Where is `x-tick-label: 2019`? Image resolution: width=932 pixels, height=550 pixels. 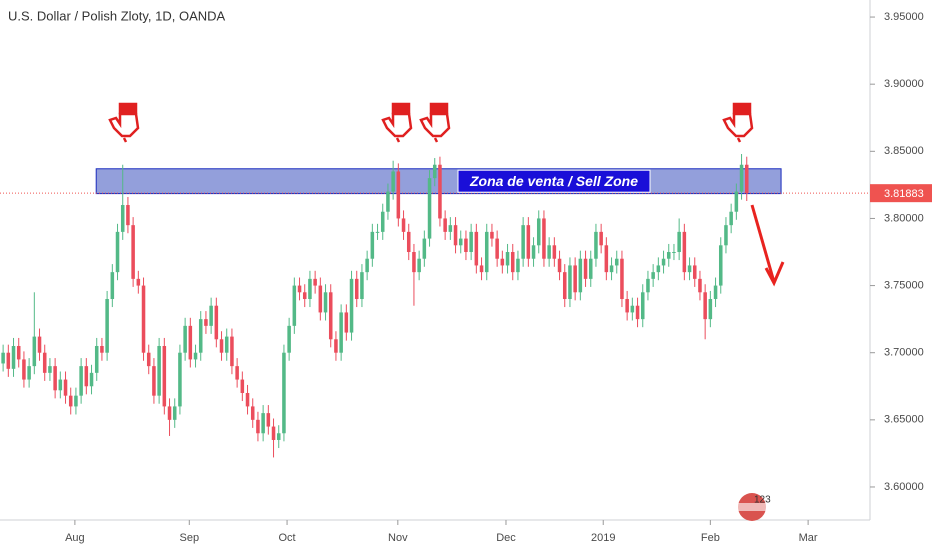
x-tick-label: 2019 is located at coordinates (603, 538).